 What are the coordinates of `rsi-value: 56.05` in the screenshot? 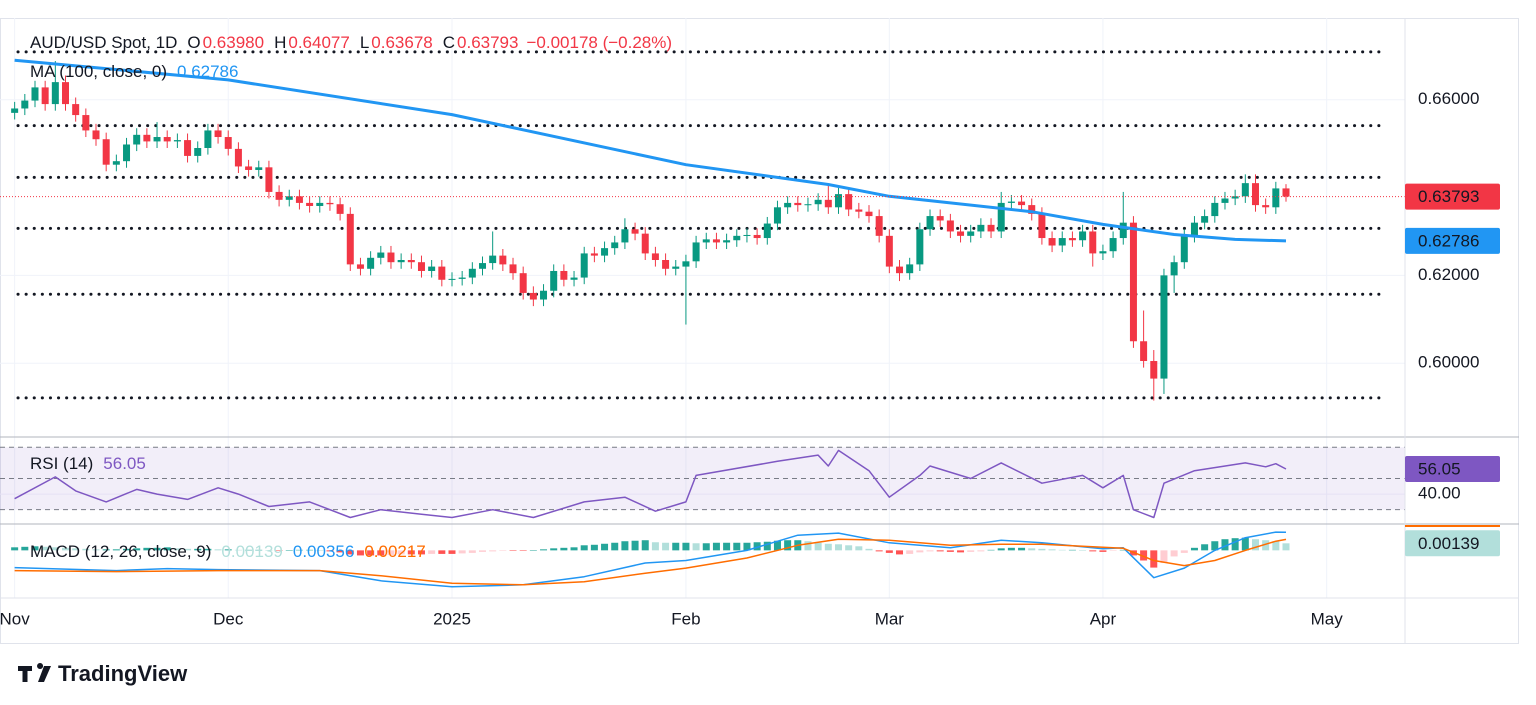 It's located at (124, 463).